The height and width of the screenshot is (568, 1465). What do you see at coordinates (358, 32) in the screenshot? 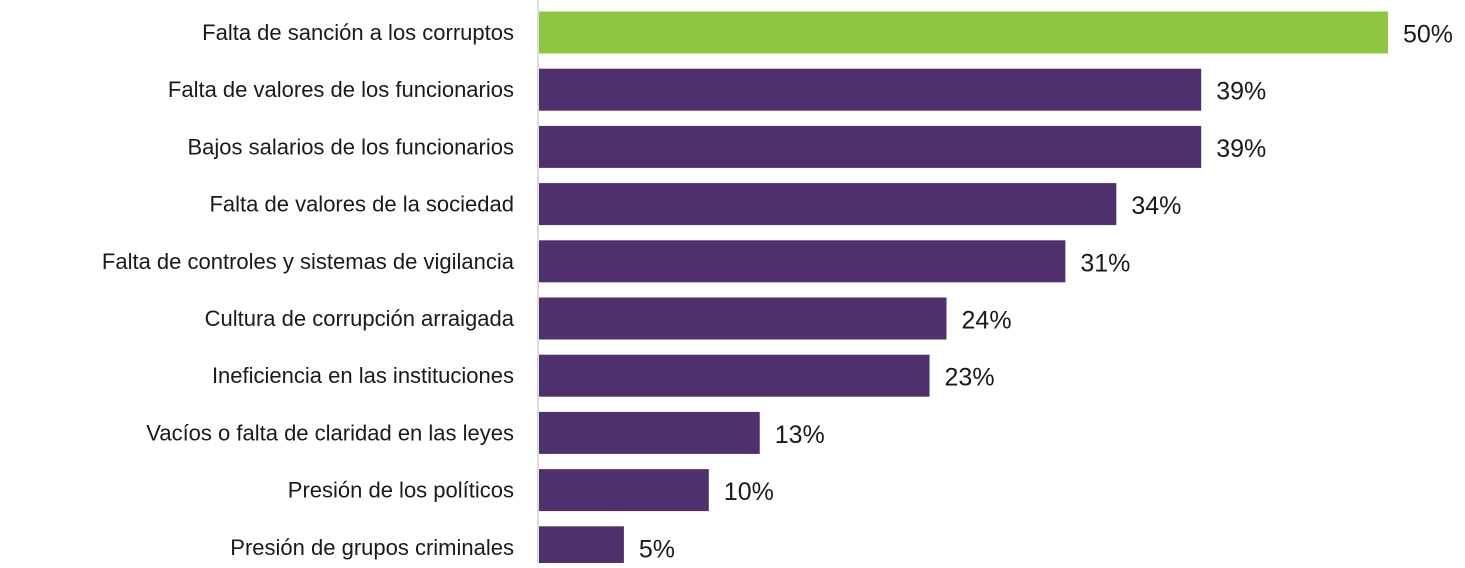
I see `category-label: Falta de sanción a los corruptos` at bounding box center [358, 32].